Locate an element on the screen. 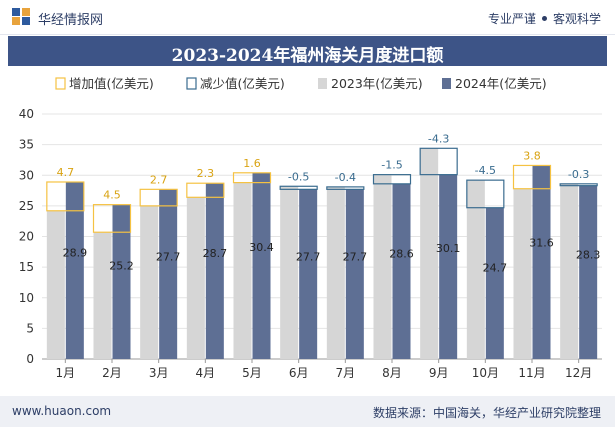 The image size is (615, 427). value-label: 31.6 is located at coordinates (541, 243).